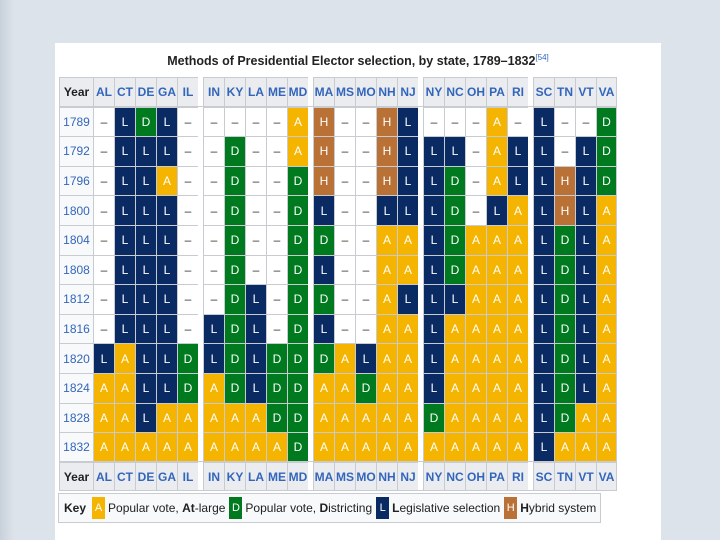 Image resolution: width=720 pixels, height=540 pixels. I want to click on cell-va-1832: A, so click(606, 447).